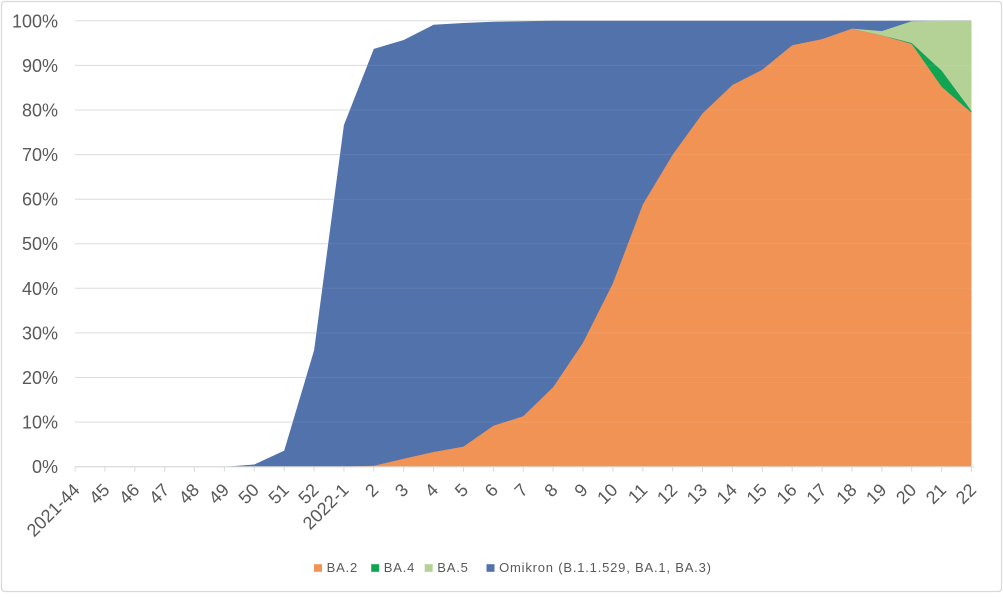  Describe the element at coordinates (45, 467) in the screenshot. I see `svg-text: 0%` at that location.